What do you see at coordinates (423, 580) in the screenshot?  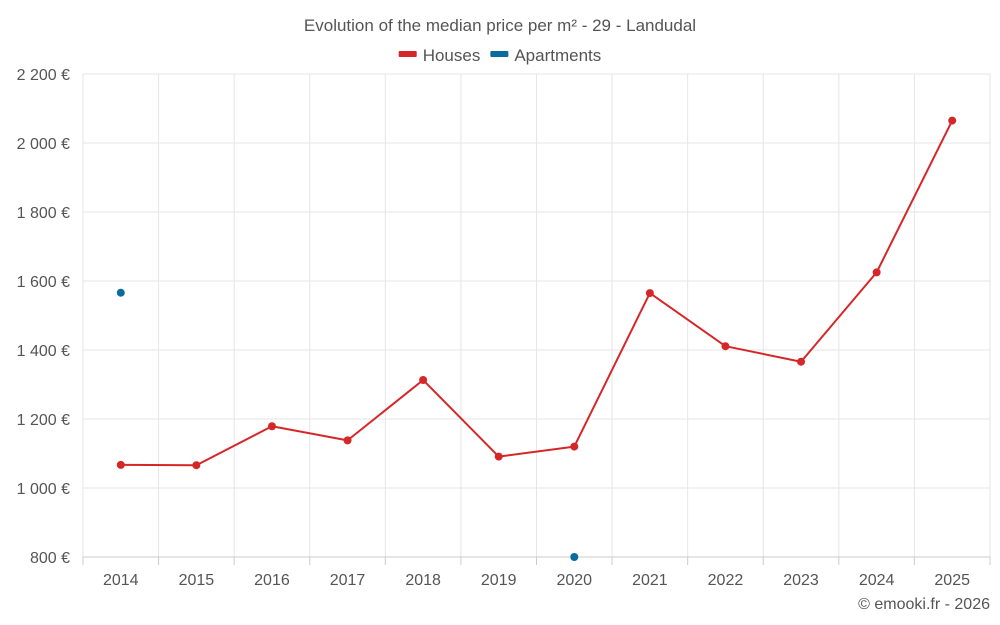 I see `x-tick-label: 2018` at bounding box center [423, 580].